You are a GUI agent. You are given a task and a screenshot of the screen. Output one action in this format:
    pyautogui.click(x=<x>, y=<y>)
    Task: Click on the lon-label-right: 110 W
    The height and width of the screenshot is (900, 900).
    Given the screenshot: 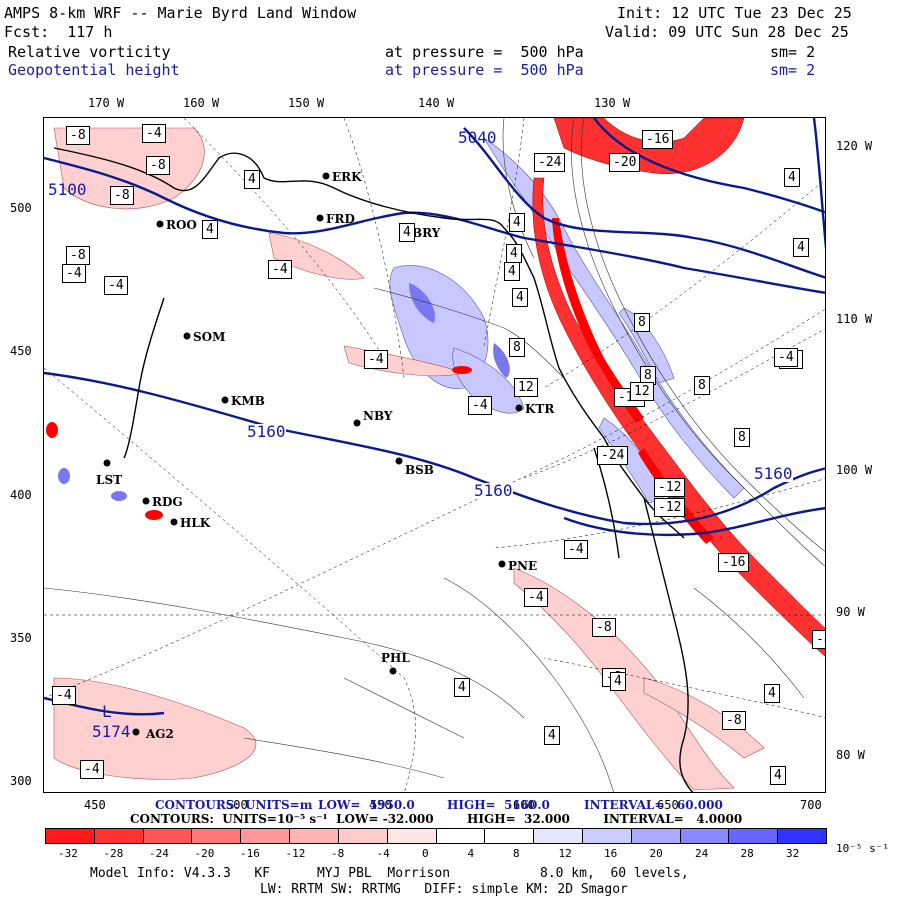 What is the action you would take?
    pyautogui.click(x=854, y=319)
    